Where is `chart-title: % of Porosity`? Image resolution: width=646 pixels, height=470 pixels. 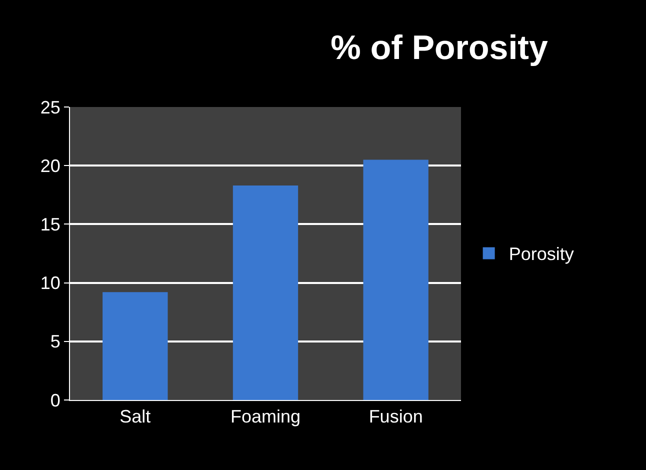
chart-title: % of Porosity is located at coordinates (439, 47).